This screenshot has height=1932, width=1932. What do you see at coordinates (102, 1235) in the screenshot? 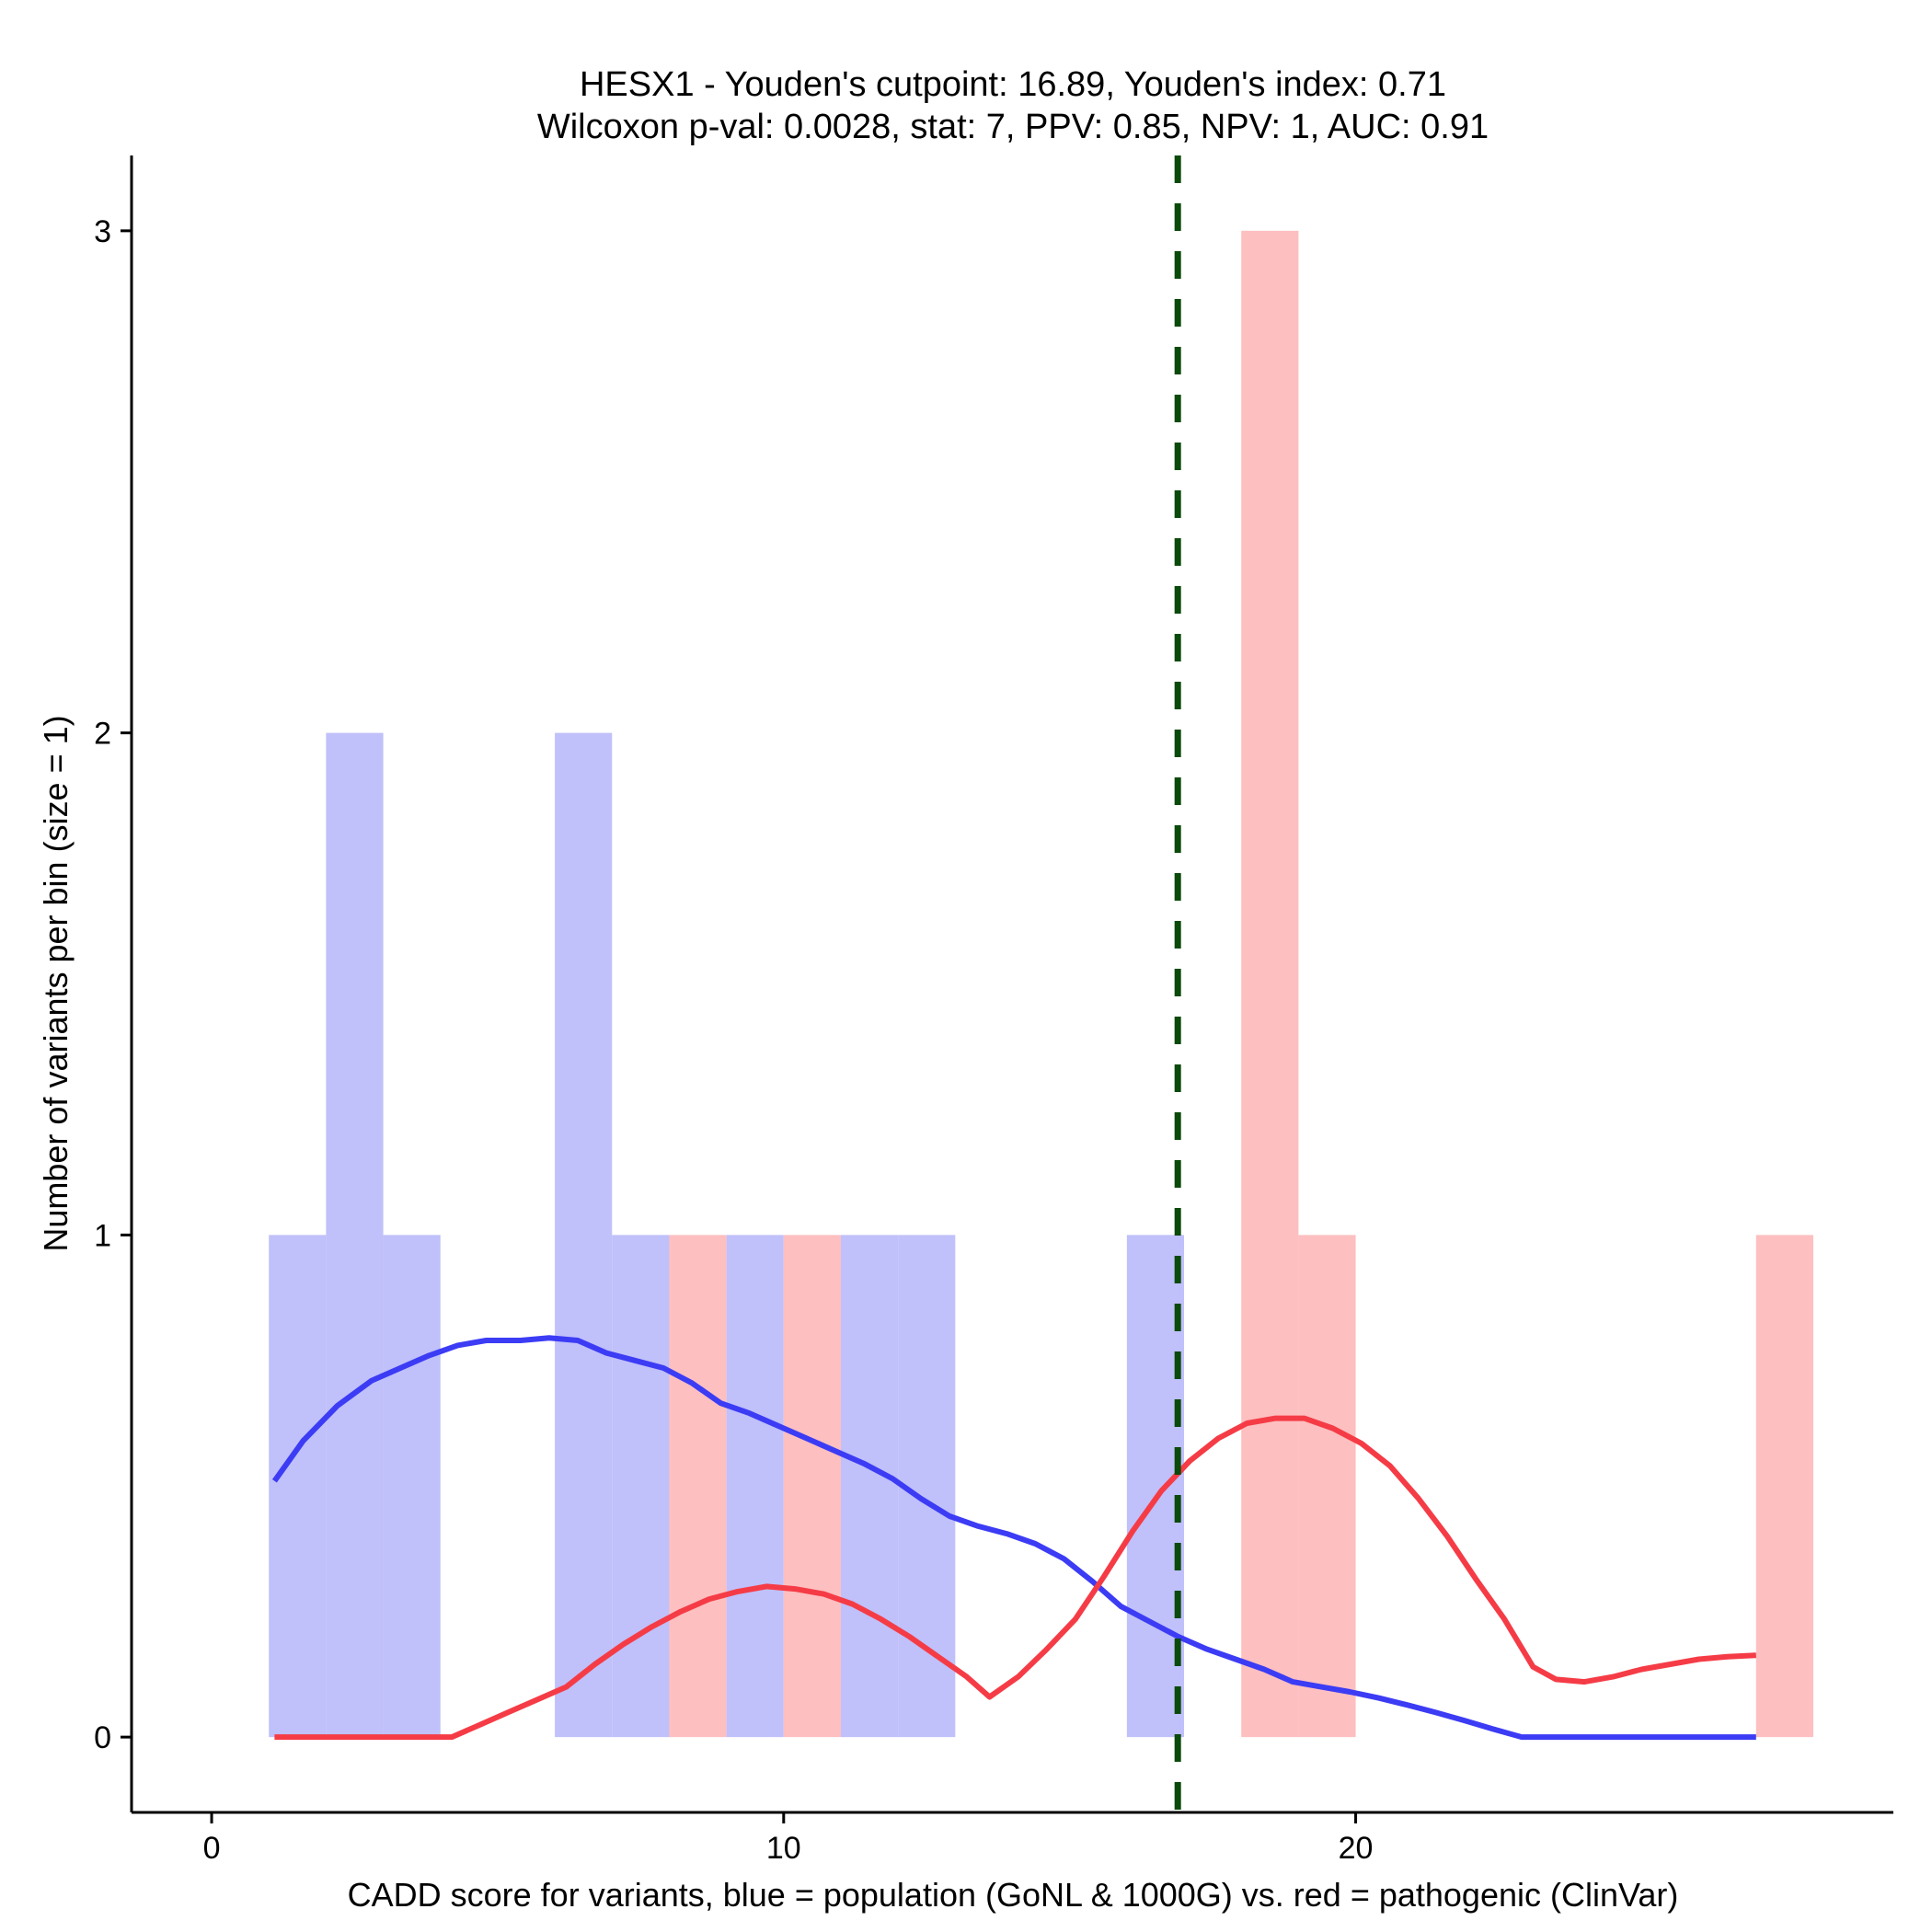
I see `y-tick-label-1: 1` at bounding box center [102, 1235].